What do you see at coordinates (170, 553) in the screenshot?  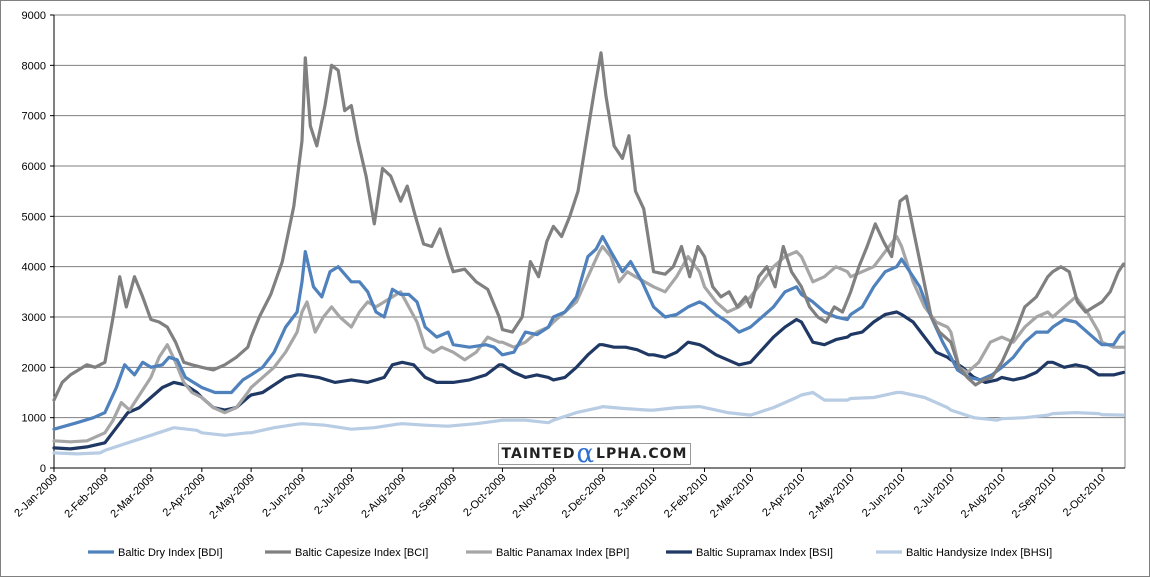 I see `legend-label: Baltic Dry Index [BDI]` at bounding box center [170, 553].